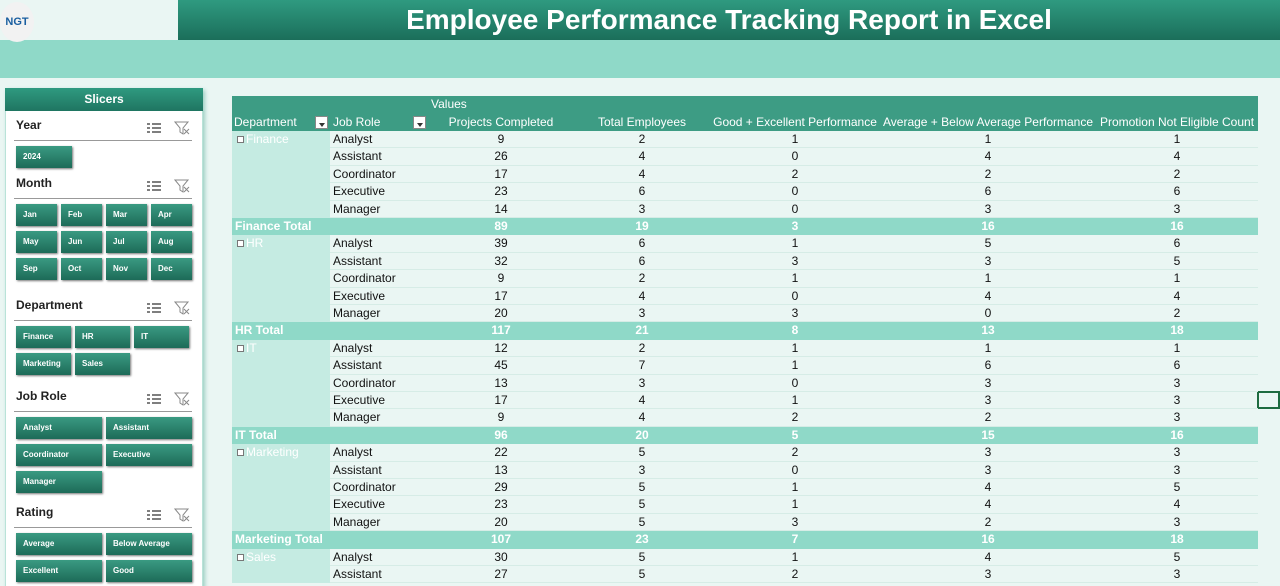 The width and height of the screenshot is (1280, 586). What do you see at coordinates (43, 364) in the screenshot?
I see `slicer-button: Marketing` at bounding box center [43, 364].